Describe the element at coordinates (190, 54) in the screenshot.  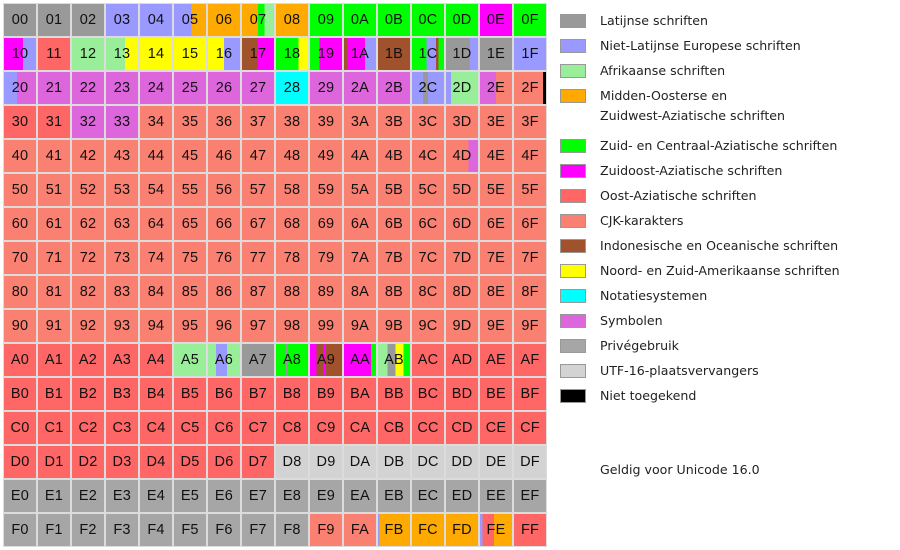
I see `block-cell-15: 15` at that location.